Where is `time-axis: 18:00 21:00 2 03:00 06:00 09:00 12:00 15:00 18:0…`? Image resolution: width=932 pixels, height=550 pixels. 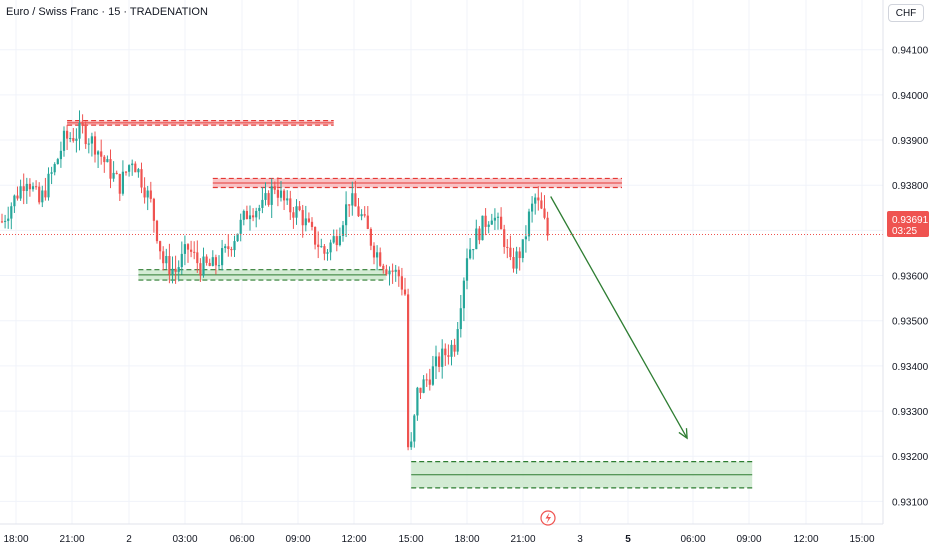
time-axis: 18:00 21:00 2 03:00 06:00 09:00 12:00 15:00 18:0… is located at coordinates (438, 539).